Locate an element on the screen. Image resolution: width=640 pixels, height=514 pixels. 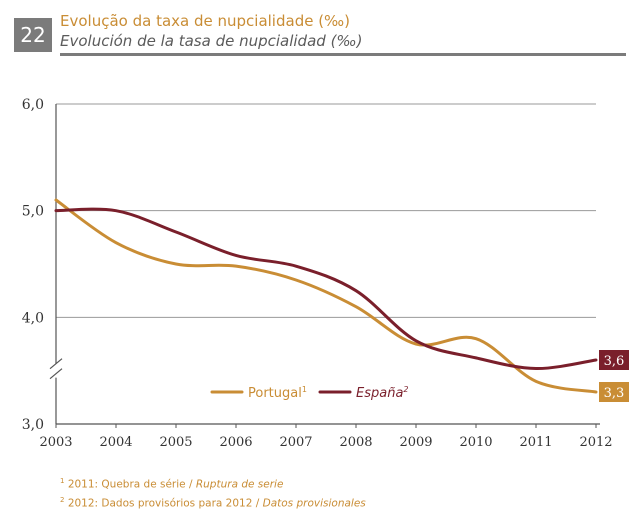
x-tick-label: 2007 is located at coordinates (295, 442).